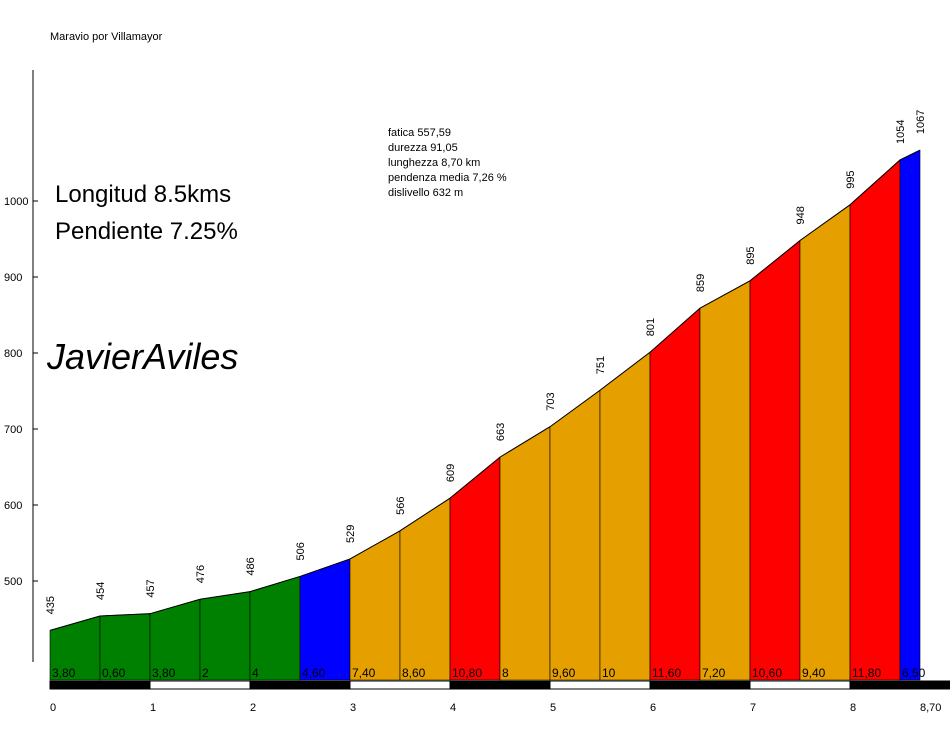 The height and width of the screenshot is (730, 950). I want to click on segment-gradient-label: 8,60, so click(414, 673).